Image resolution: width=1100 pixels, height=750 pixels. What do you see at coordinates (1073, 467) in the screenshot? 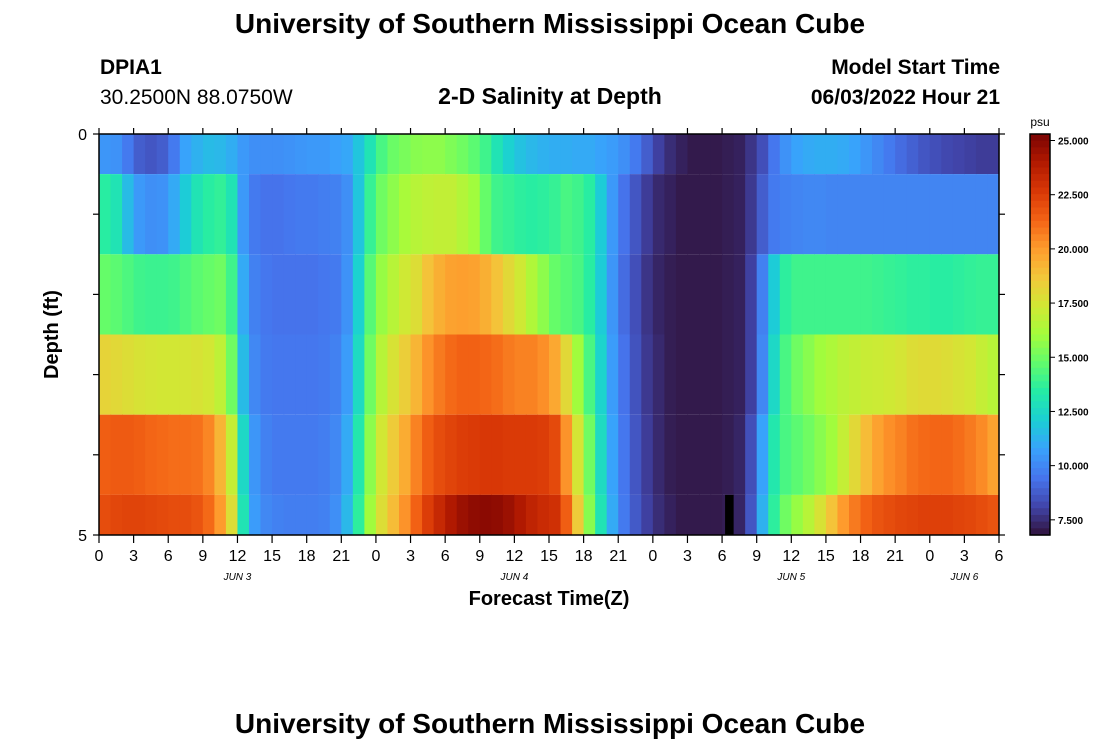
I see `colorbar-tick-label: 10.000` at bounding box center [1073, 467].